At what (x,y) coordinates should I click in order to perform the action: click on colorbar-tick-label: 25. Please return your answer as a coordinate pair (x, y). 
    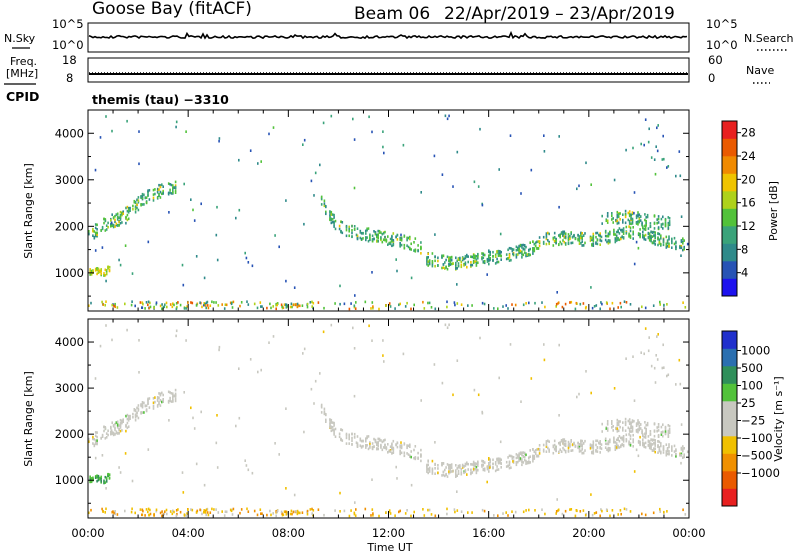
    Looking at the image, I should click on (748, 403).